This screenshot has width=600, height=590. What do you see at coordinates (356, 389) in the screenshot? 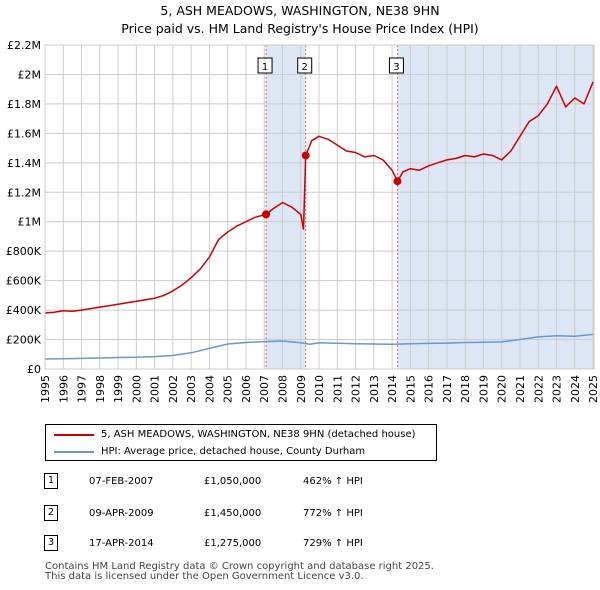
I see `x-tick-label: 2012` at bounding box center [356, 389].